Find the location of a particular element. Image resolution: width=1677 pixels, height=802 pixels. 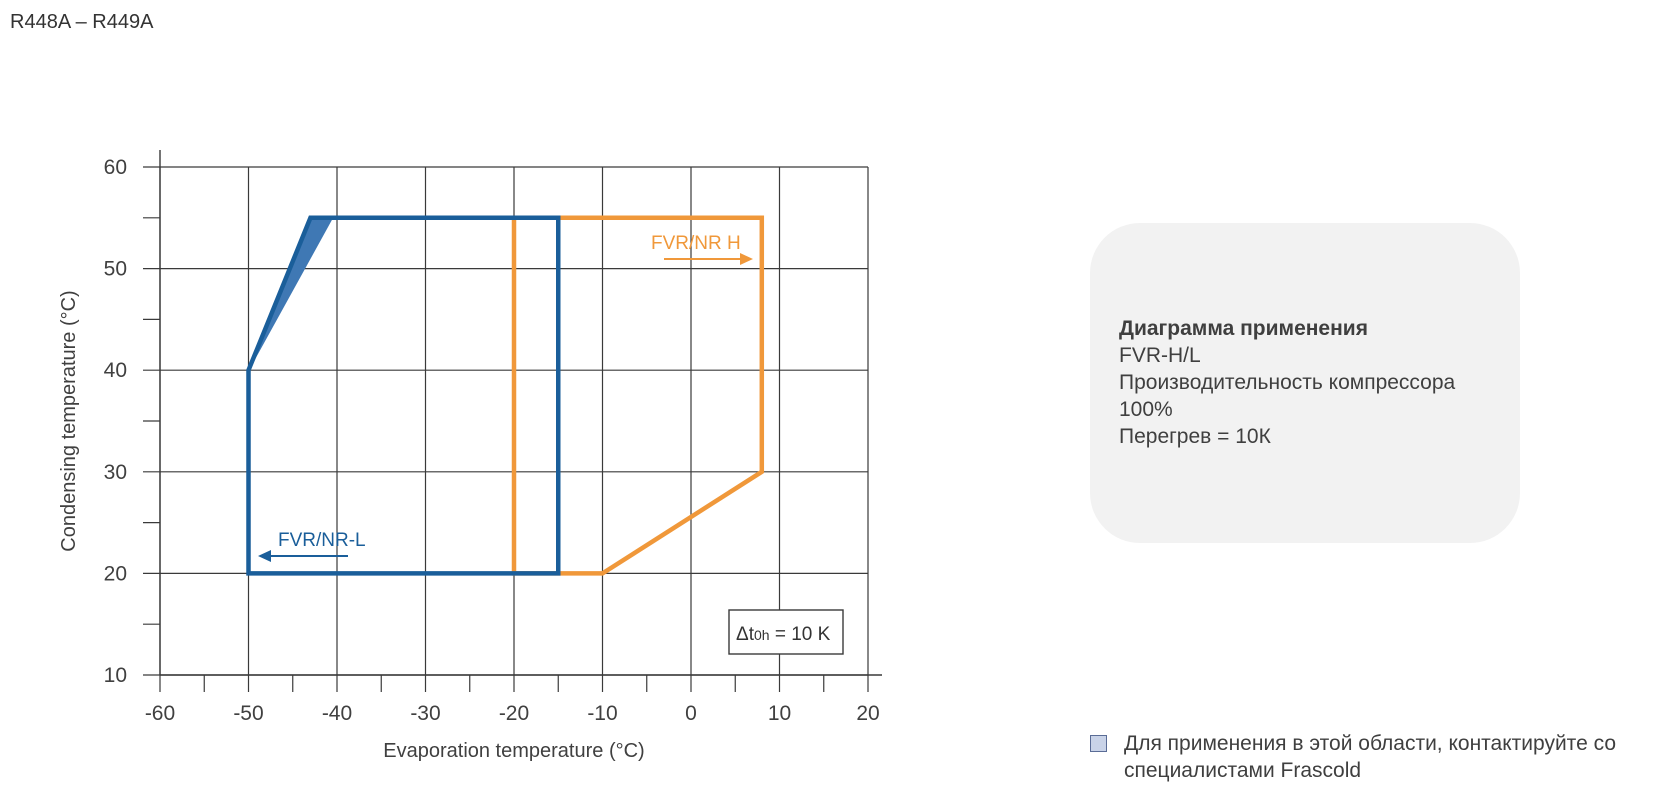

envelope-fvr-nr-h is located at coordinates (638, 395).